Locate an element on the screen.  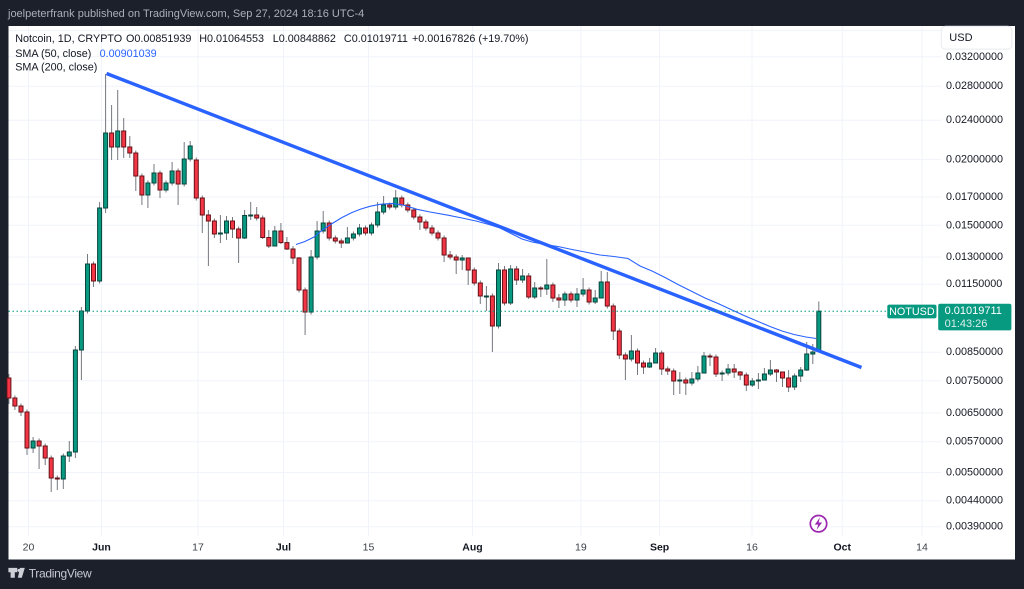
svg-text: Sep is located at coordinates (659, 548).